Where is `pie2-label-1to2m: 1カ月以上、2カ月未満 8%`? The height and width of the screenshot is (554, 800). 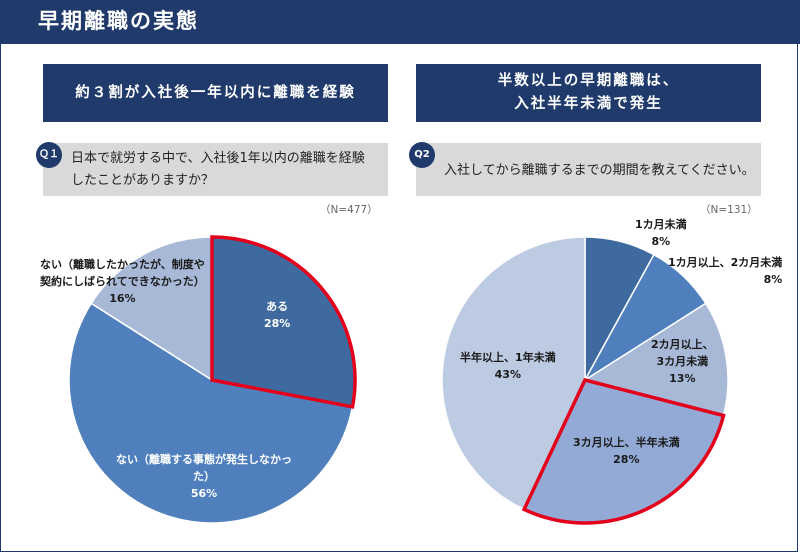 pie2-label-1to2m: 1カ月以上、2カ月未満 8% is located at coordinates (725, 271).